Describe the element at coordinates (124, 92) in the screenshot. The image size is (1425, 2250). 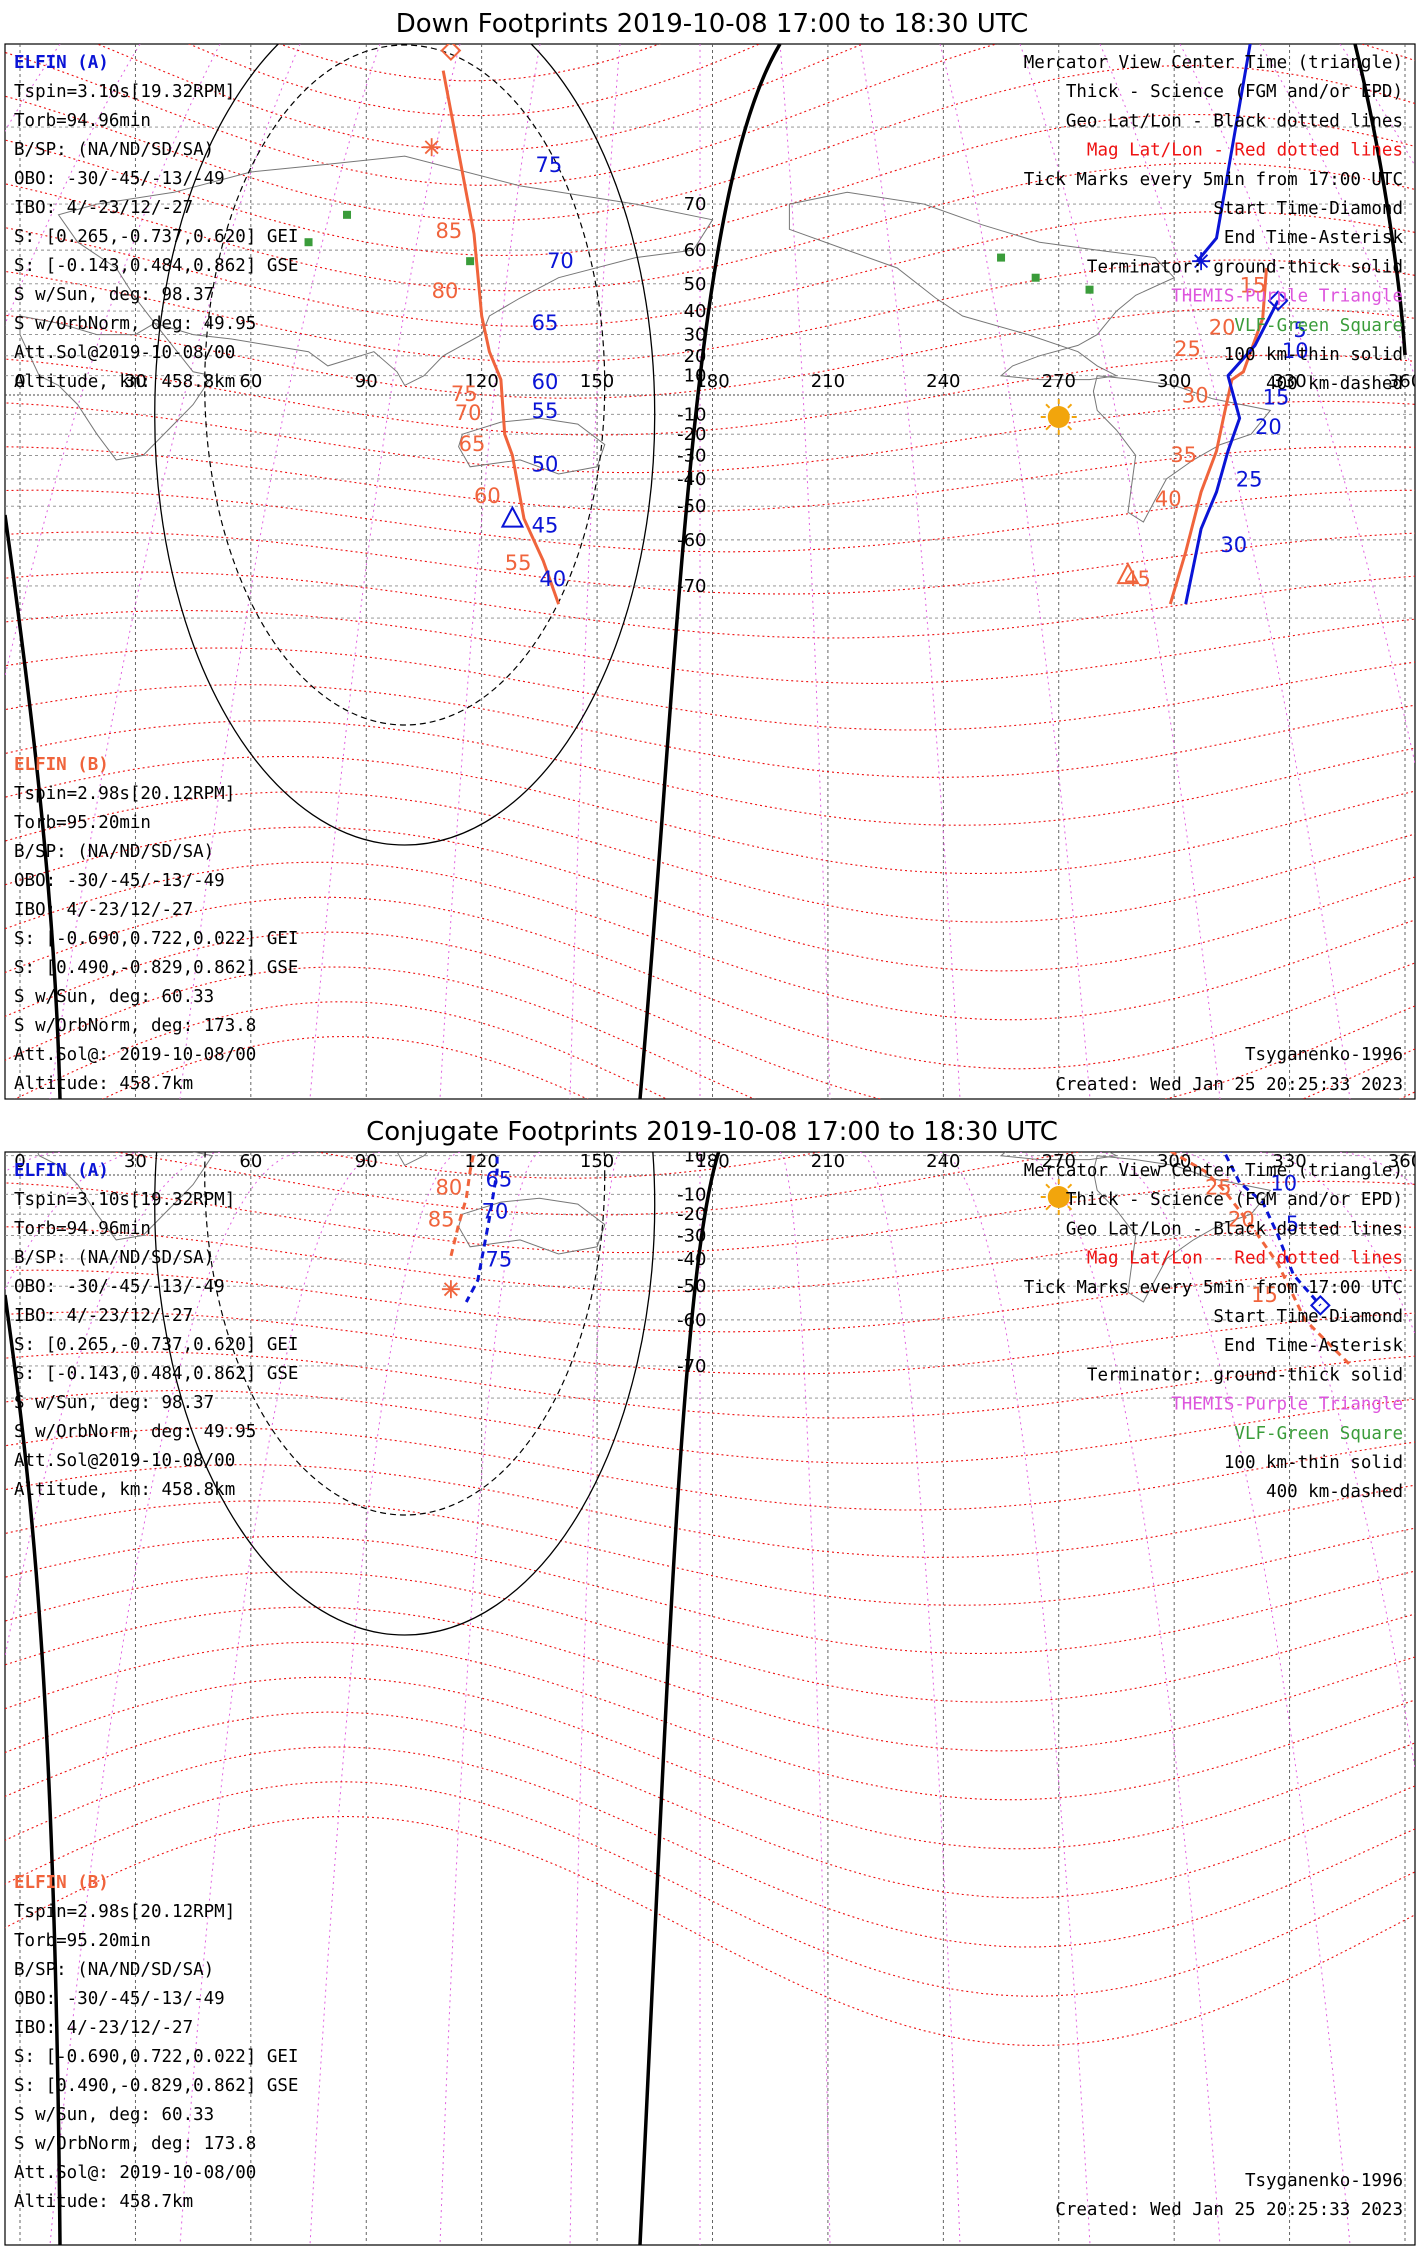
I see `elfin-a-info-line: Tspin=3.10s[19.32RPM]` at that location.